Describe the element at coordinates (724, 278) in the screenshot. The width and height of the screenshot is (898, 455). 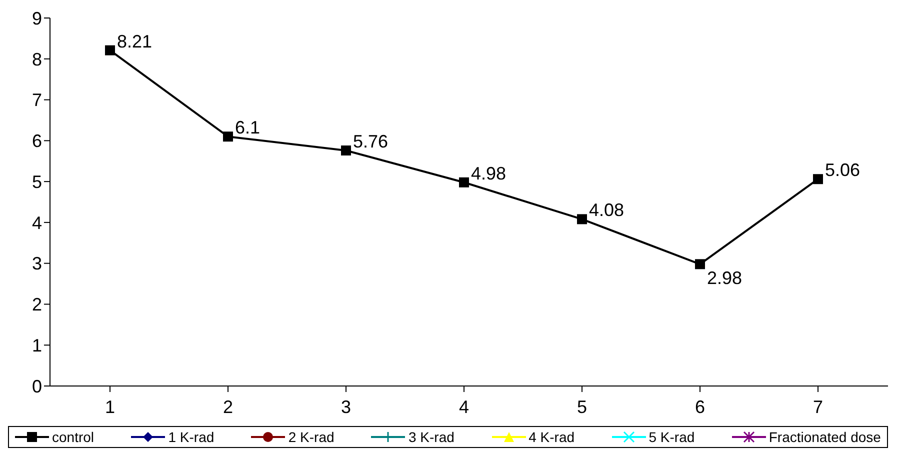
I see `data-label: 2.98` at that location.